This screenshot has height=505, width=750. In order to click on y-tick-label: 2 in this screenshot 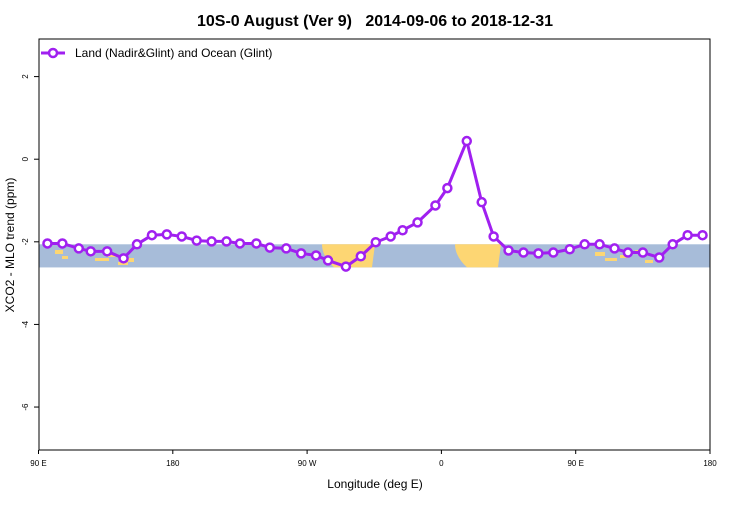, I will do `click(25, 76)`.